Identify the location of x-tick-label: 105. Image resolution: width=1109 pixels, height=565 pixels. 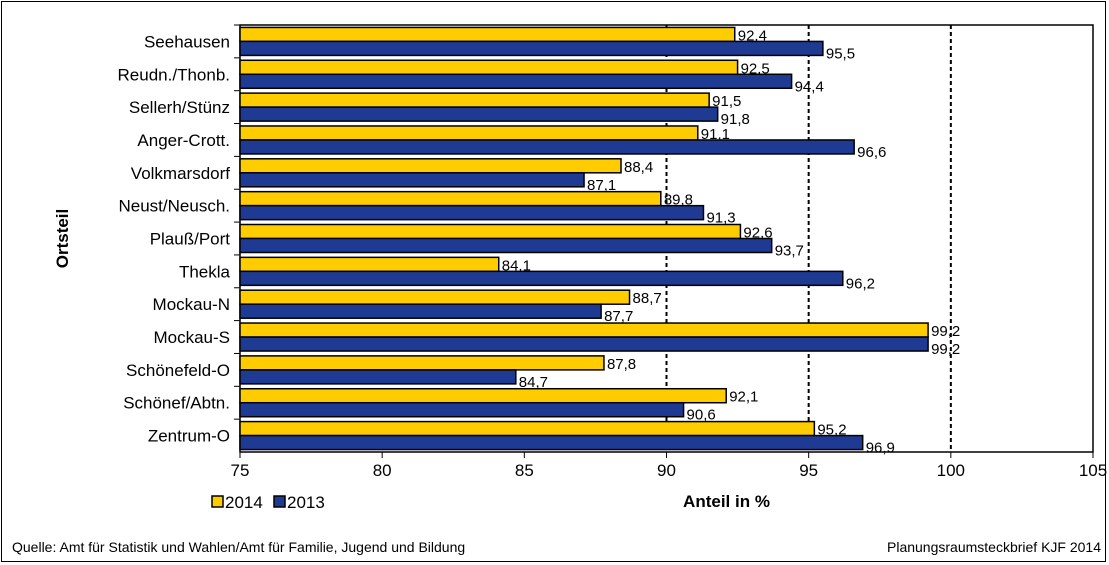
(1093, 470).